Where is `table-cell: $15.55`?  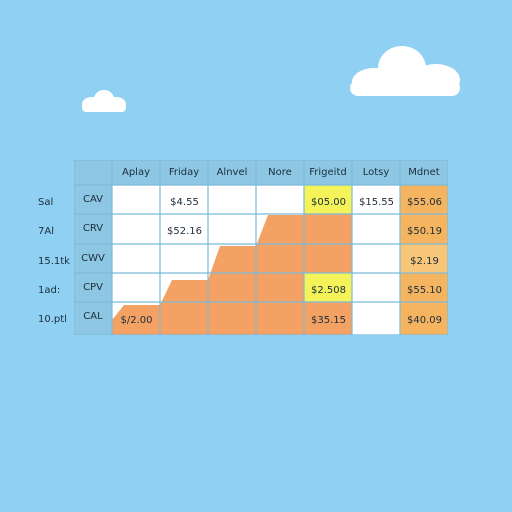 table-cell: $15.55 is located at coordinates (376, 202).